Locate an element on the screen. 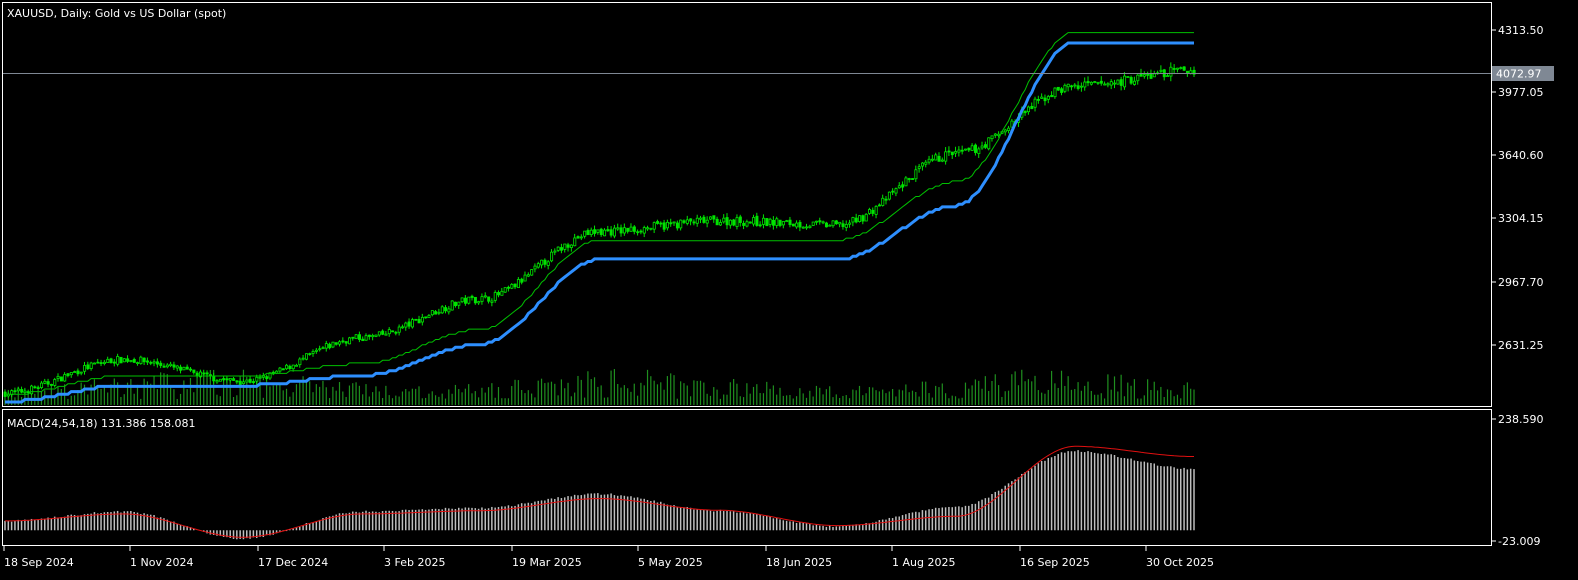 The height and width of the screenshot is (580, 1578). time-label: 1 Aug 2025 is located at coordinates (923, 562).